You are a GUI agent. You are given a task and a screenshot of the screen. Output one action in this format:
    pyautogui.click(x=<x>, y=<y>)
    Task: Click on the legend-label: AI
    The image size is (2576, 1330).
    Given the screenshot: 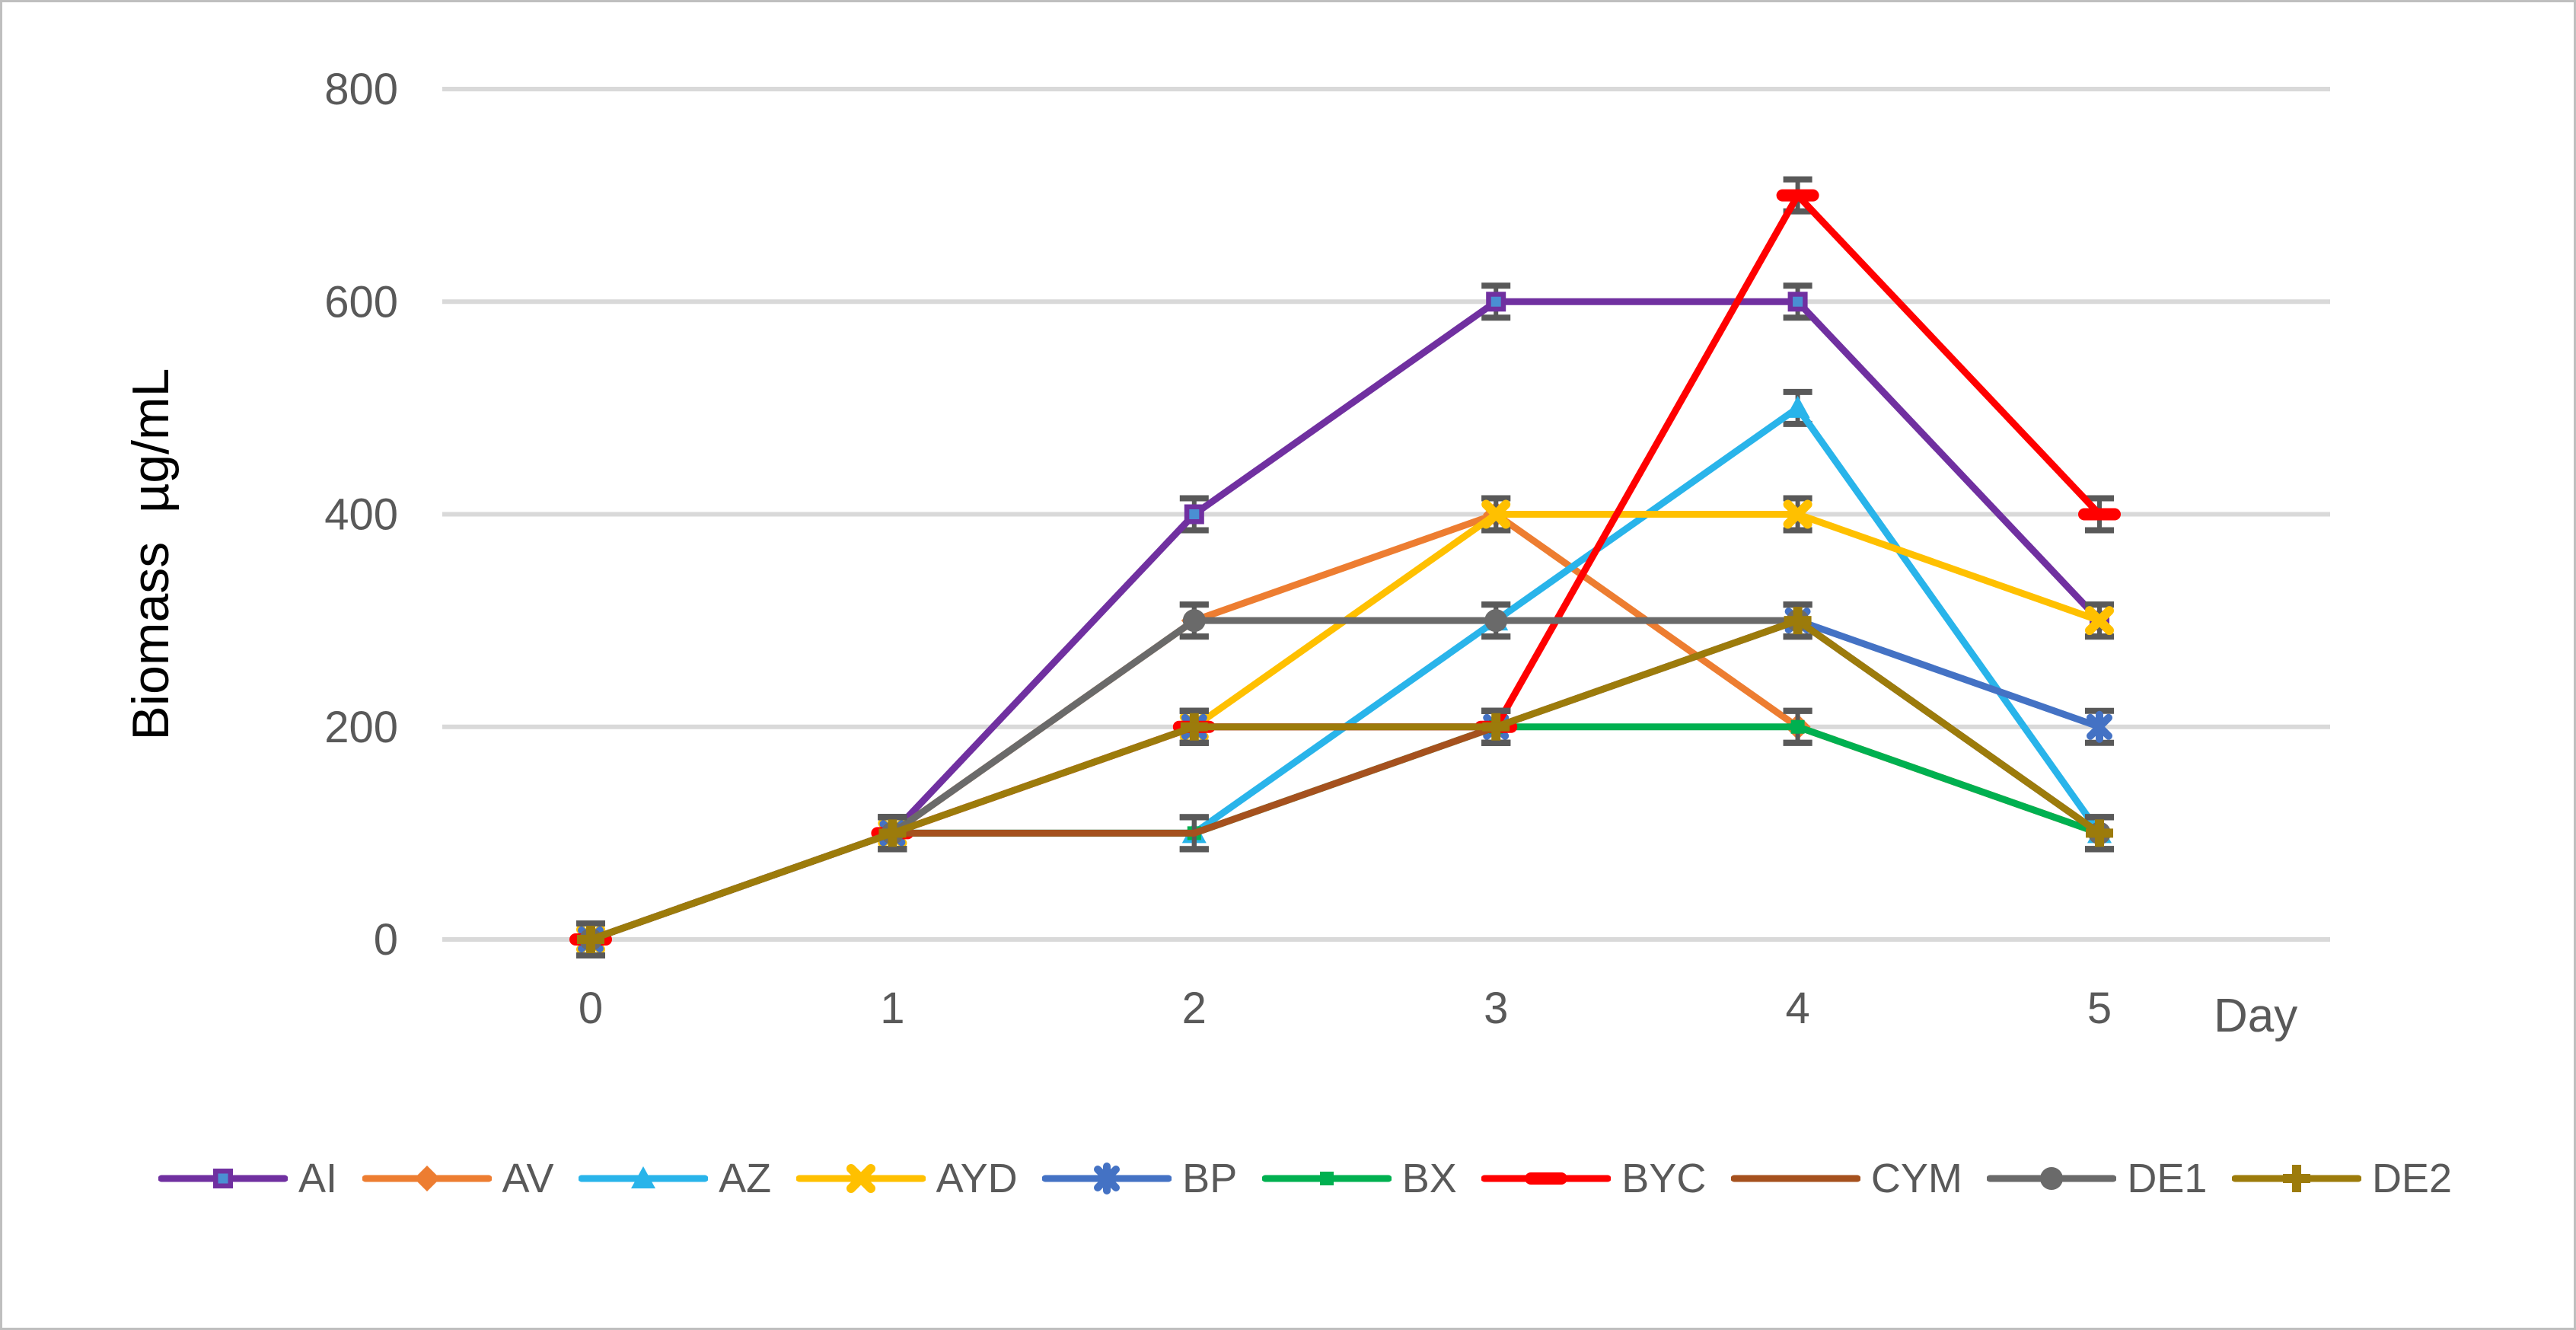 What is the action you would take?
    pyautogui.click(x=318, y=1178)
    